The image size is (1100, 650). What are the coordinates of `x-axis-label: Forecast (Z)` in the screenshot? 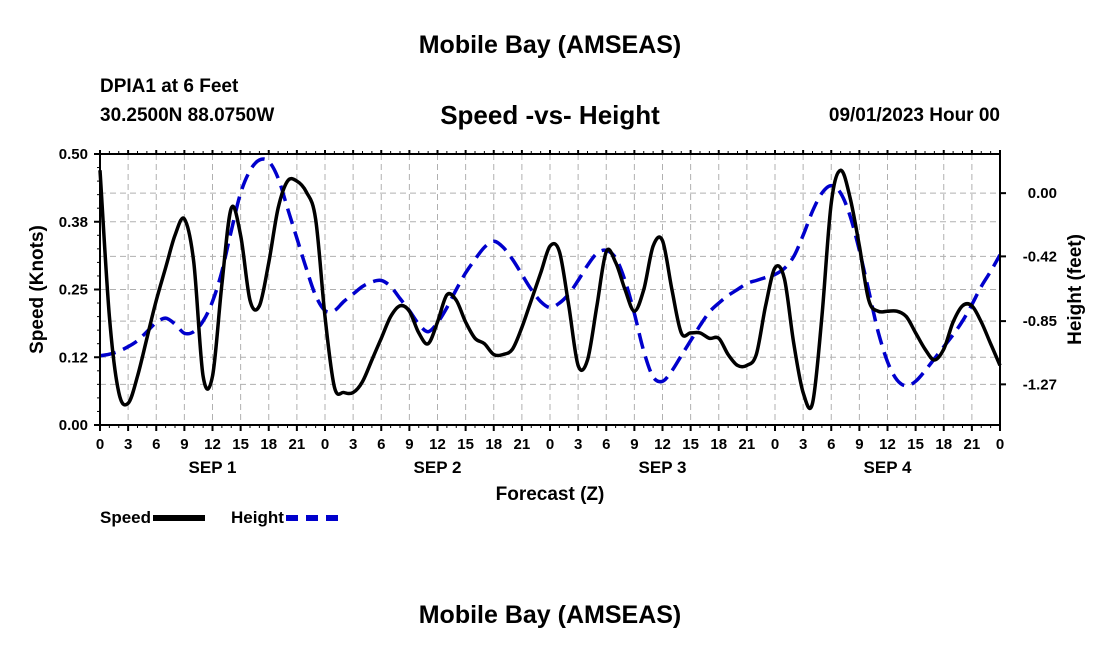 It's located at (550, 494).